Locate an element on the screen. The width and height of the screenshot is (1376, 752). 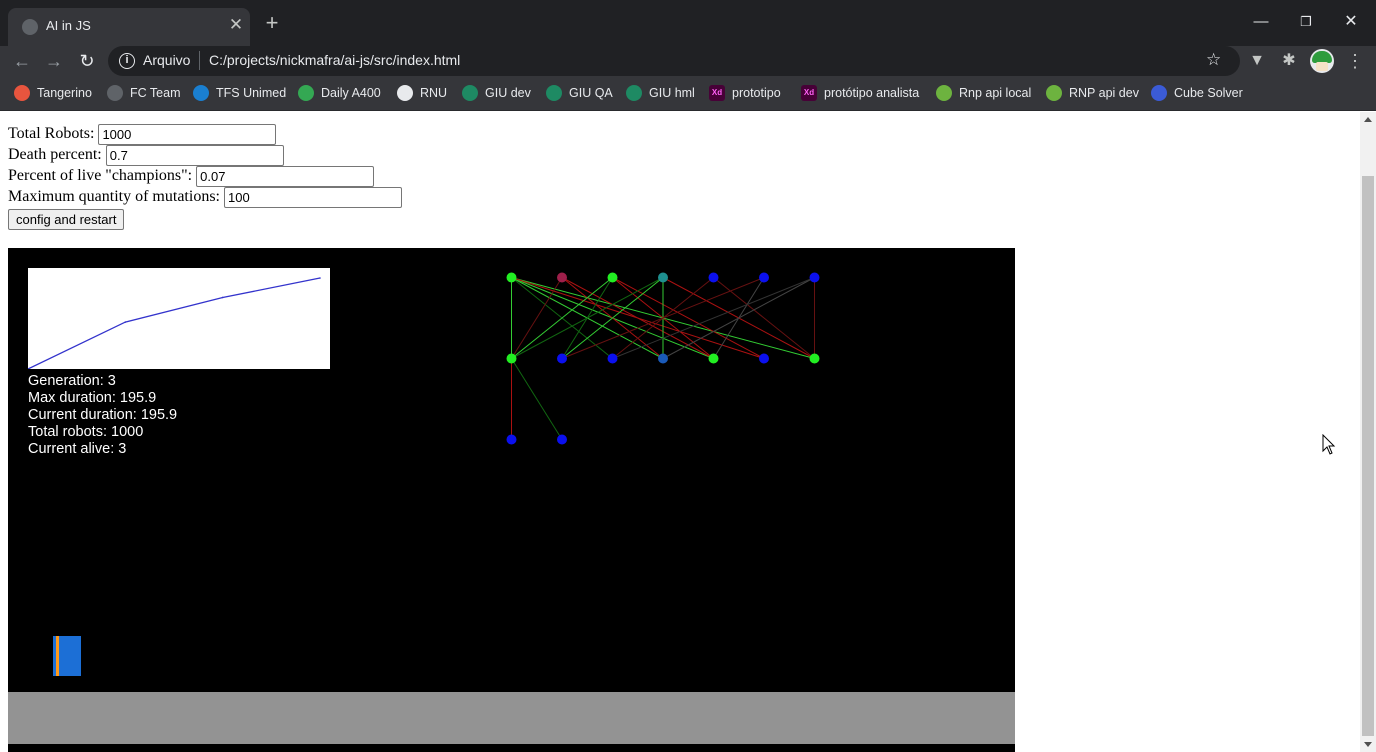
bookmark-giu-qa: GIU QA is located at coordinates (579, 93).